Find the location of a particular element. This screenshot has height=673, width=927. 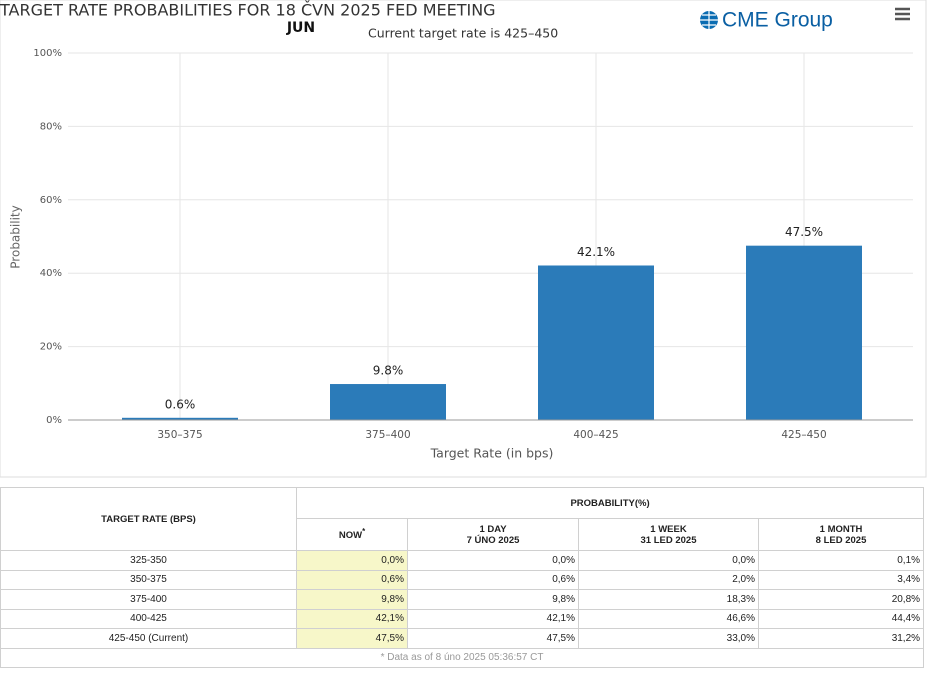

column-header: NOW* is located at coordinates (352, 534).